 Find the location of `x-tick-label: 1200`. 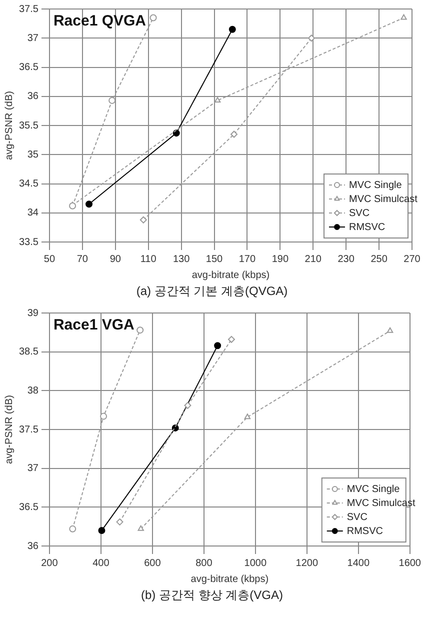

x-tick-label: 1200 is located at coordinates (307, 563).